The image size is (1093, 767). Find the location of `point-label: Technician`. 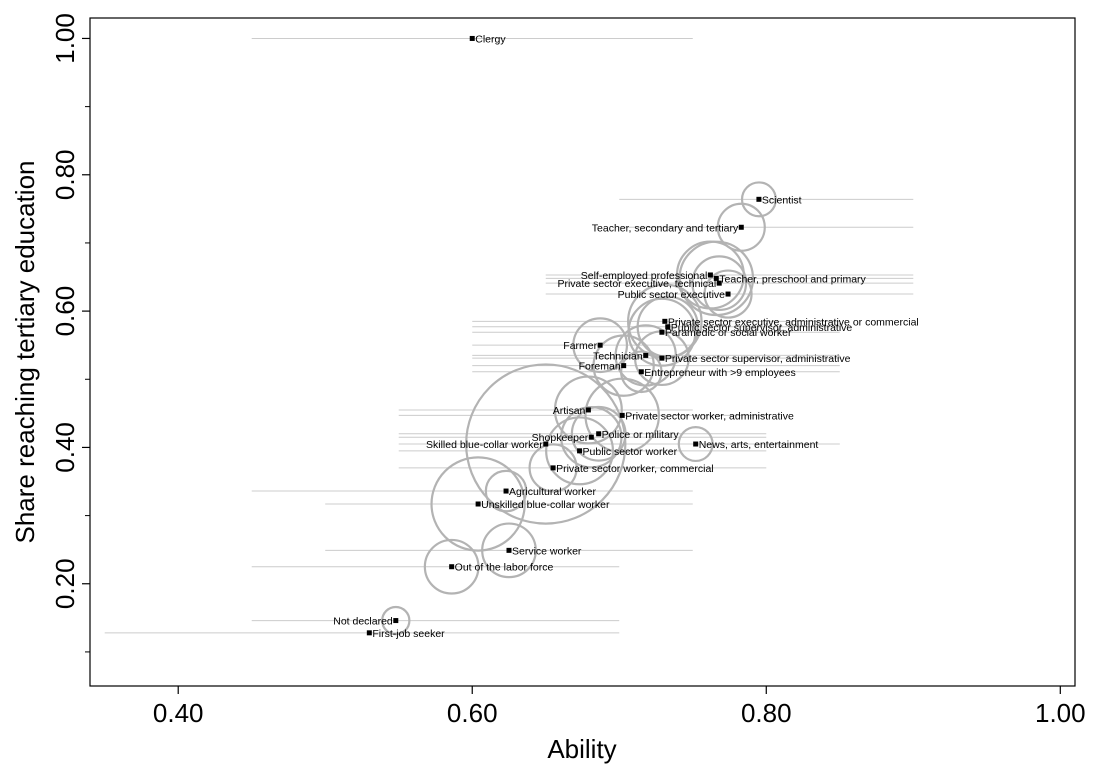

point-label: Technician is located at coordinates (618, 356).